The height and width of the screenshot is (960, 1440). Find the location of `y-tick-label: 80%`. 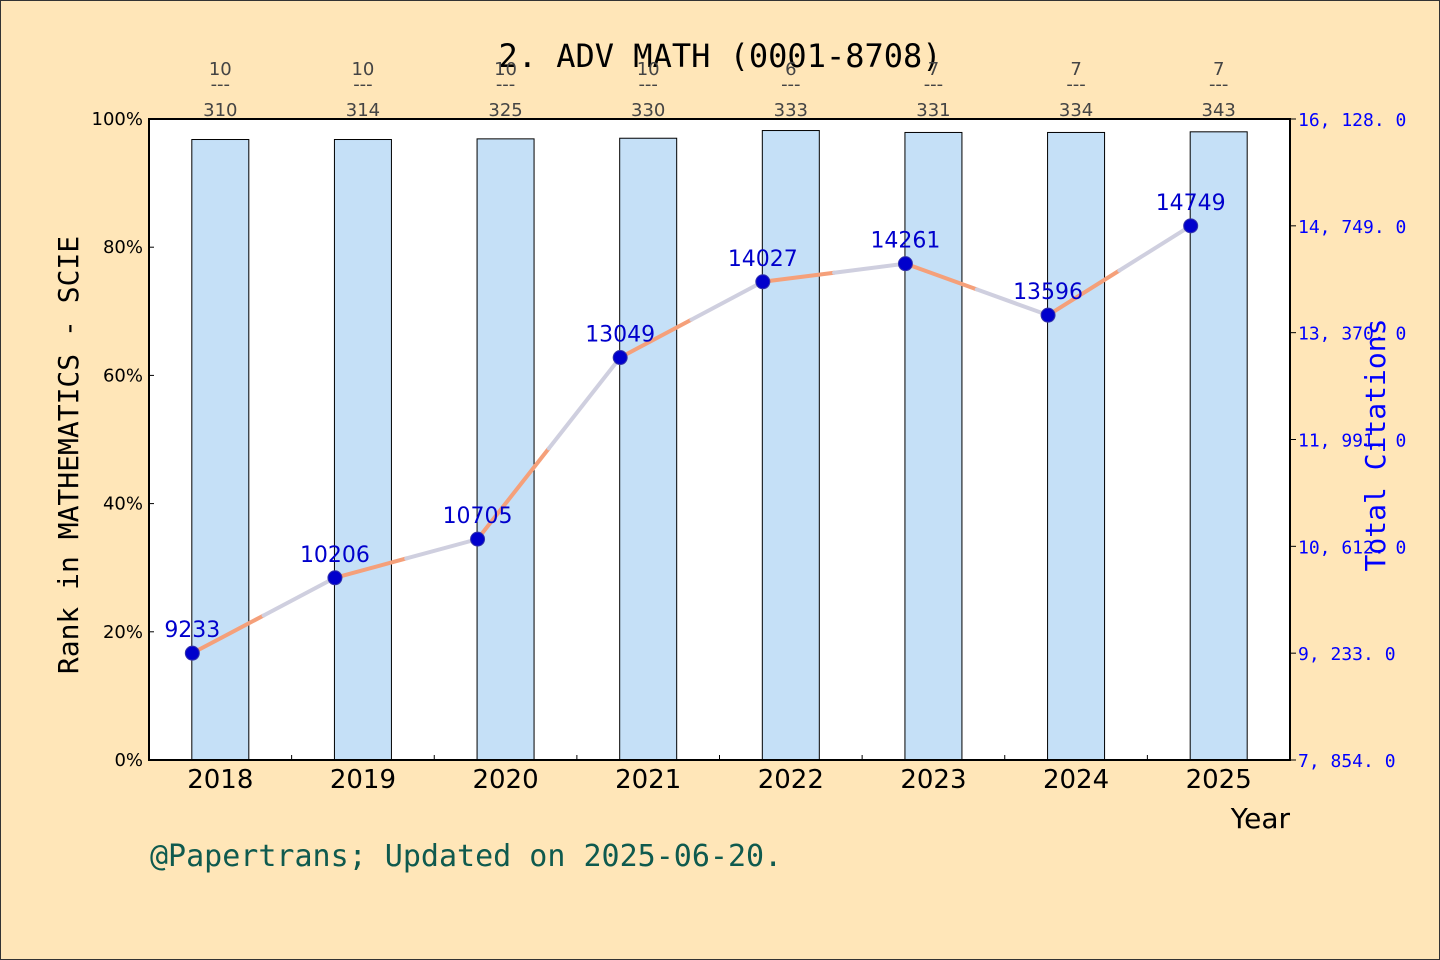

y-tick-label: 80% is located at coordinates (123, 247).